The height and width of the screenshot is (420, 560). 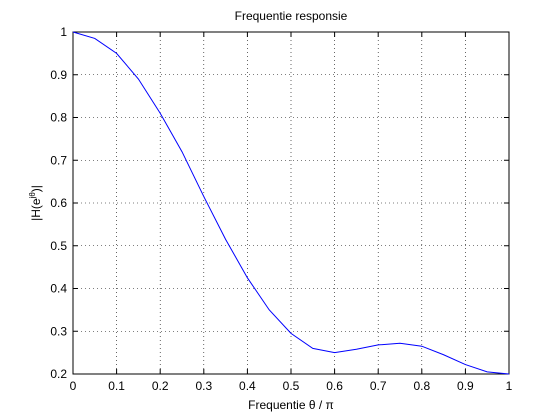 What do you see at coordinates (291, 405) in the screenshot?
I see `x-axis-label: Frequentie θ / π` at bounding box center [291, 405].